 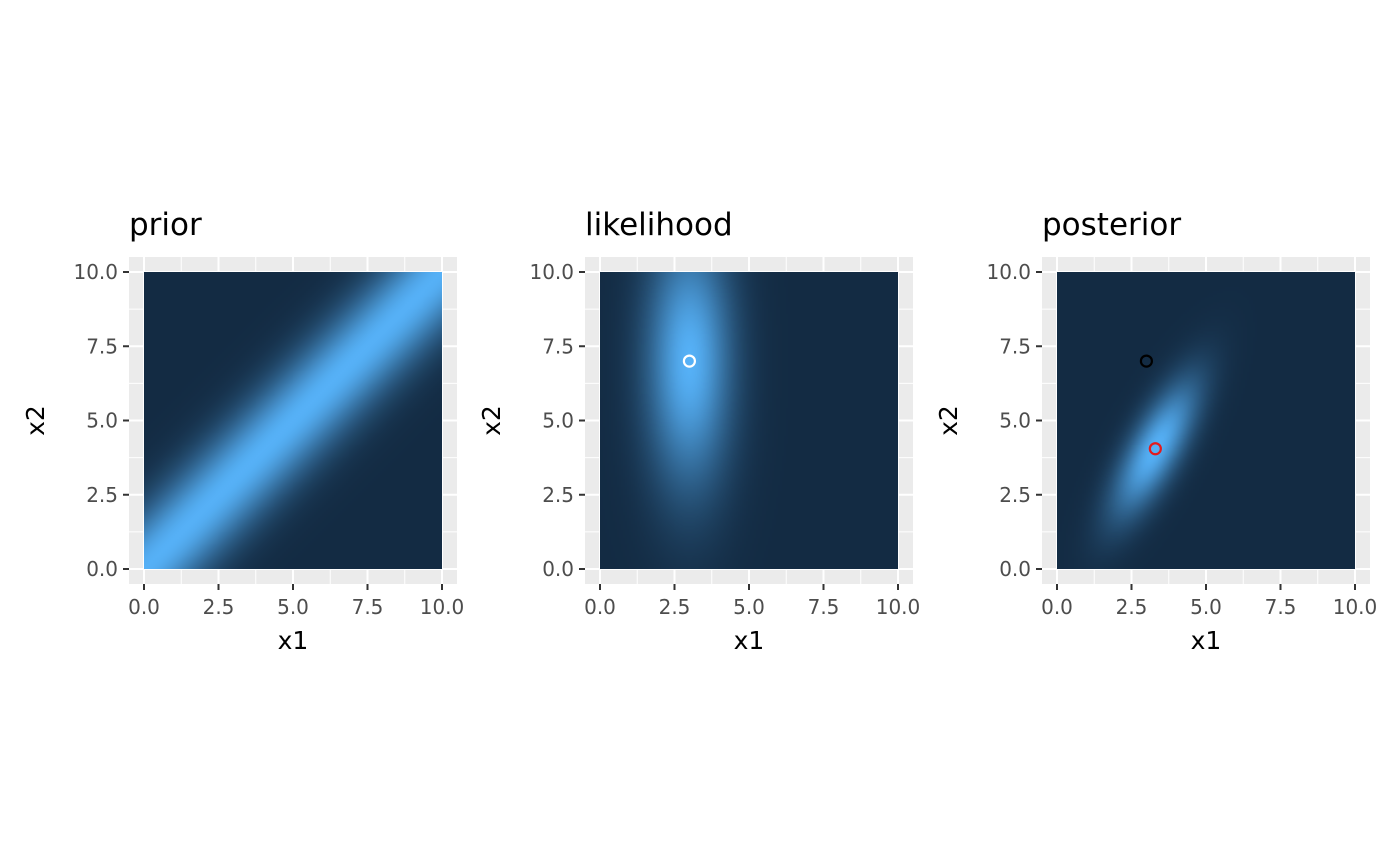 What do you see at coordinates (659, 225) in the screenshot?
I see `chart-title: likelihood` at bounding box center [659, 225].